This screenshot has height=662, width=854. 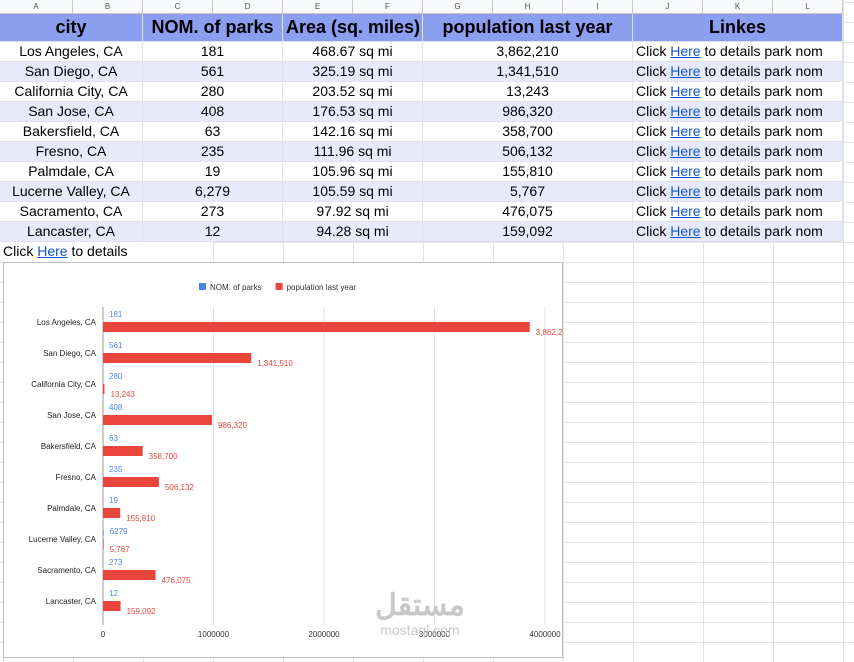 What do you see at coordinates (528, 52) in the screenshot?
I see `table-cell: 3,862,210` at bounding box center [528, 52].